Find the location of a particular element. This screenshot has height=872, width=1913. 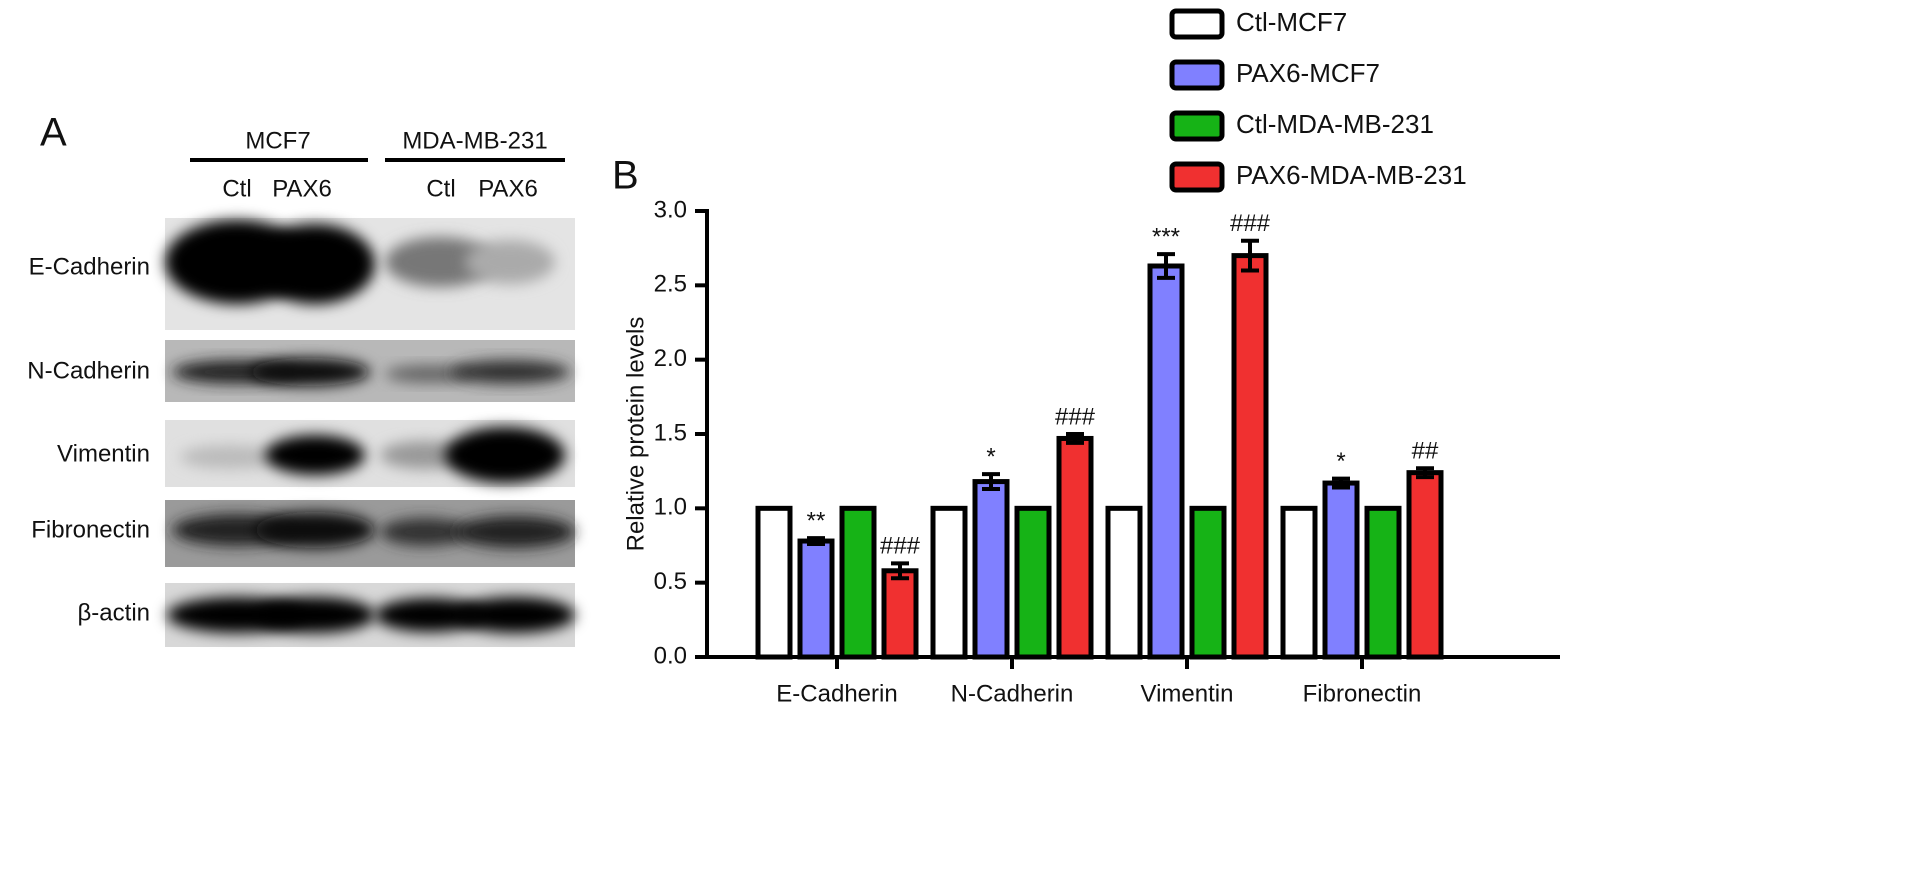

y-axis-label: Relative protein levels is located at coordinates (635, 434).